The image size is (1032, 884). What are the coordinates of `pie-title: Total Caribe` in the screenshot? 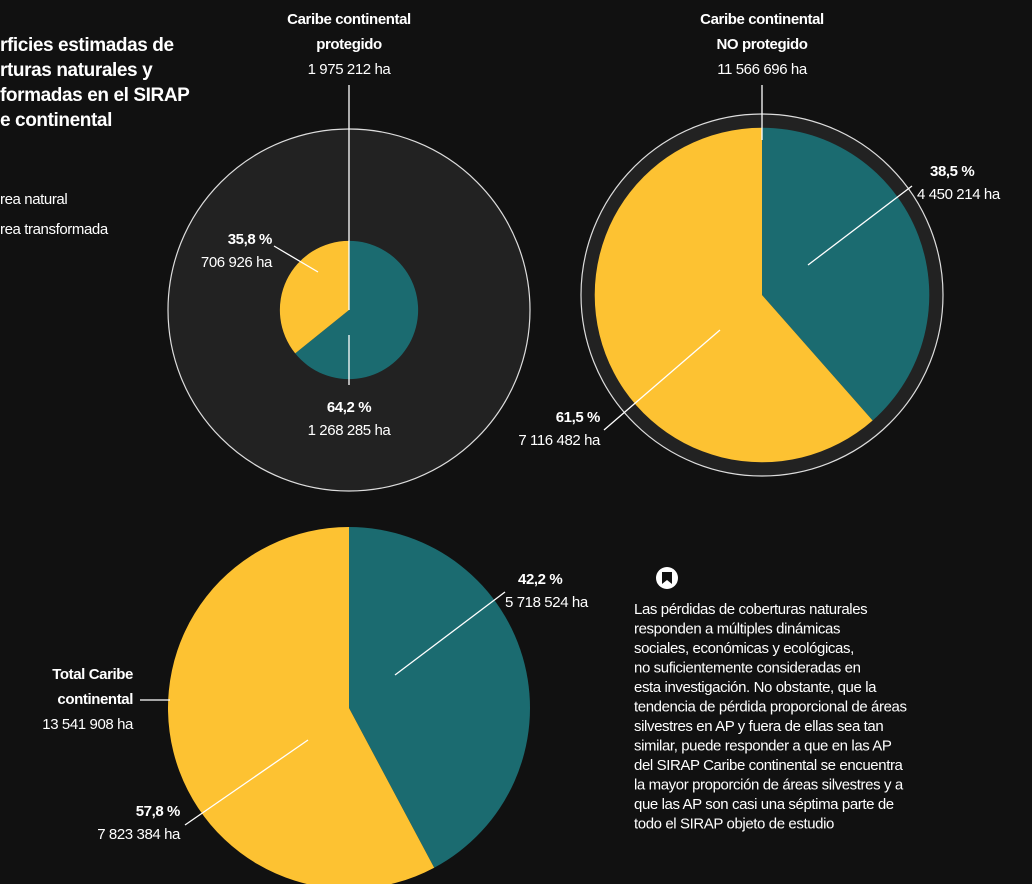 It's located at (92, 674).